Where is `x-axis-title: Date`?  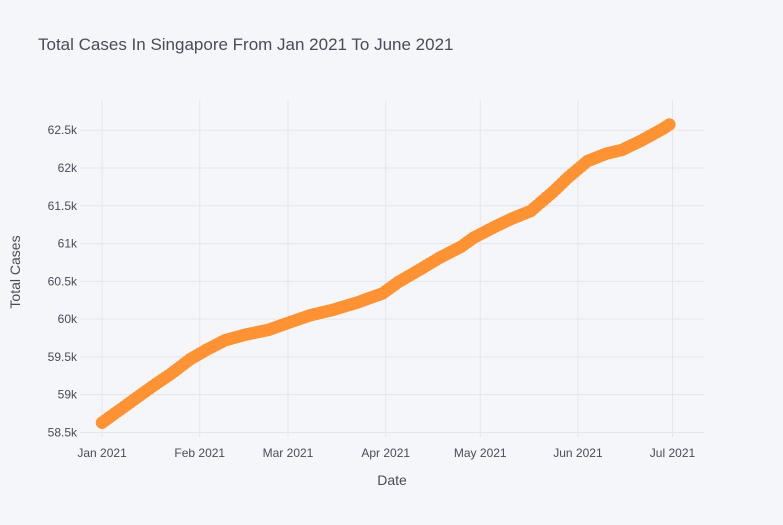
x-axis-title: Date is located at coordinates (392, 480).